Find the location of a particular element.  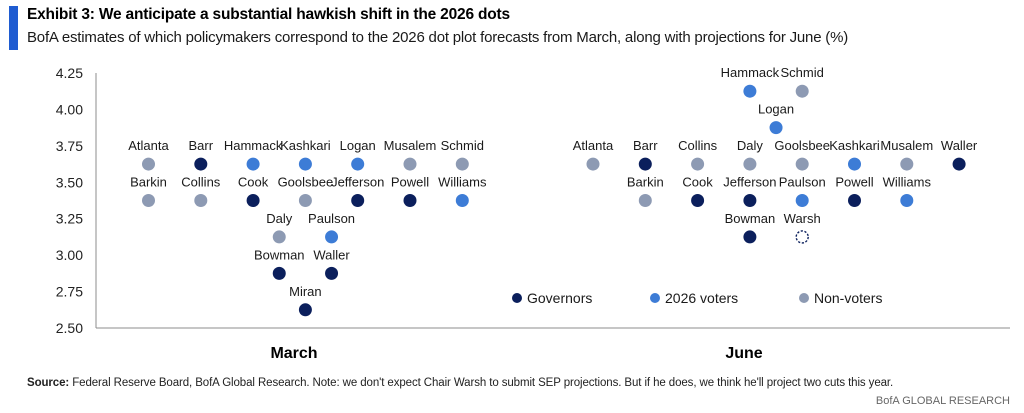

dot-label-june-goolsbee: Goolsbee is located at coordinates (802, 145).